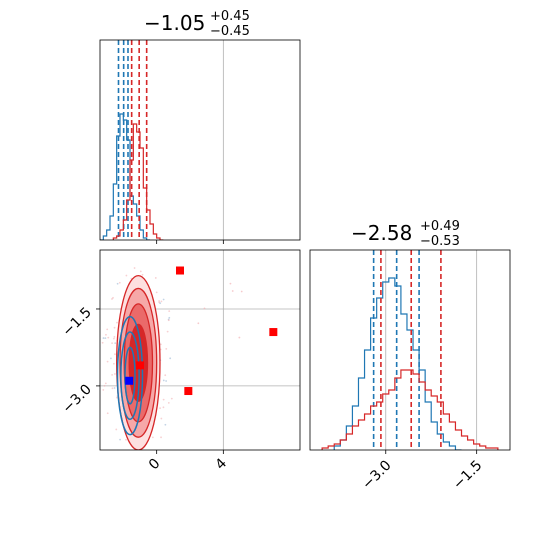  What do you see at coordinates (200, 350) in the screenshot?
I see `bl-axes-frame` at bounding box center [200, 350].